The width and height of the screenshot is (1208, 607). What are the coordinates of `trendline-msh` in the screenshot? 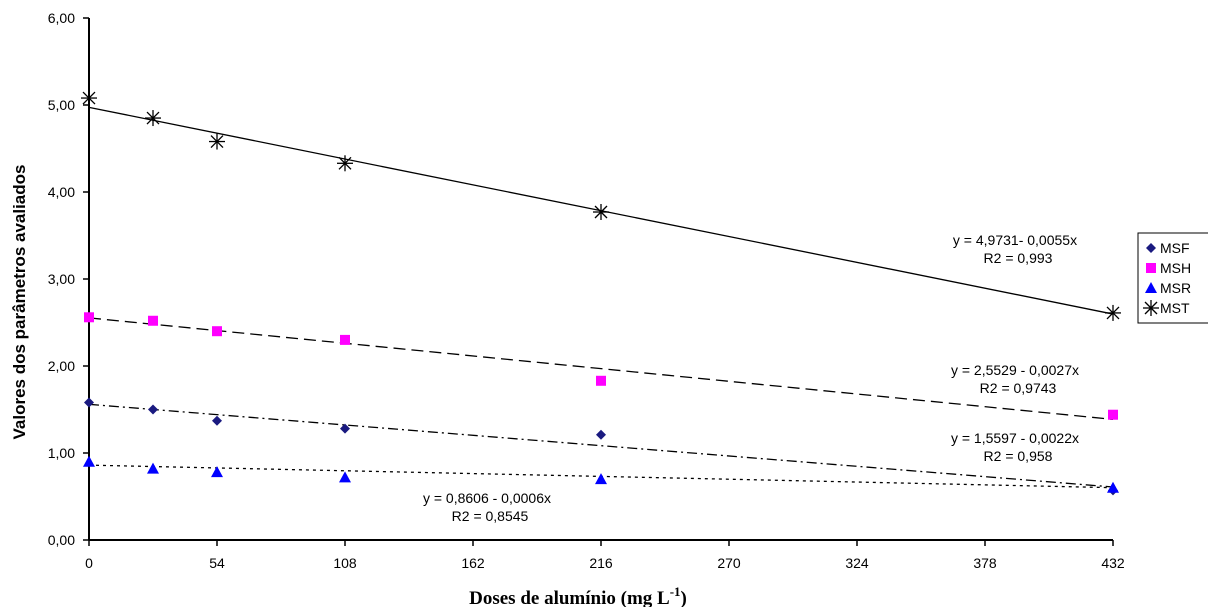 It's located at (601, 369).